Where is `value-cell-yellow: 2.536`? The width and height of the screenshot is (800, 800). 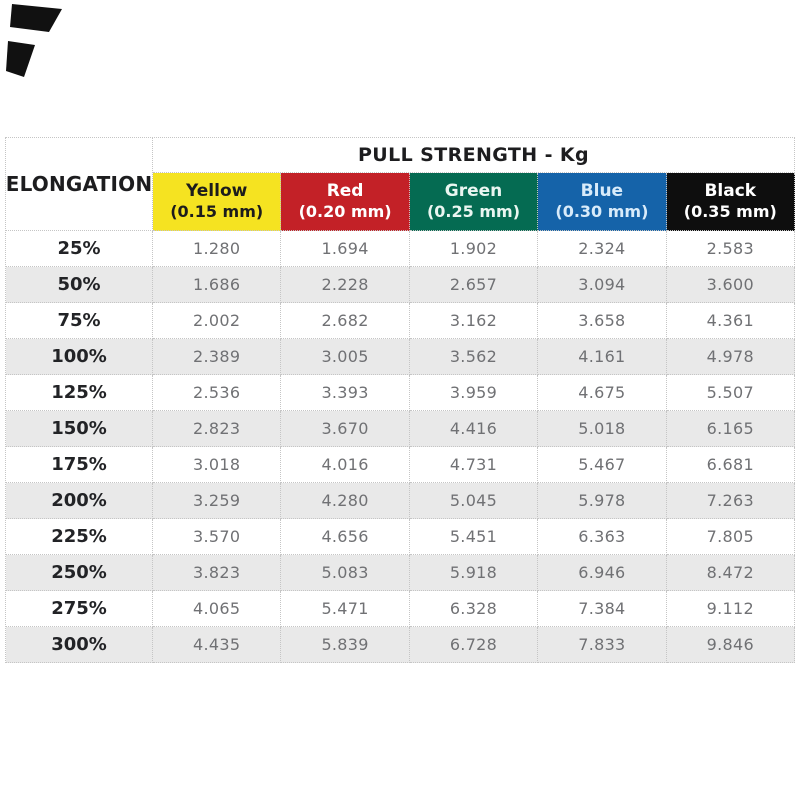 value-cell-yellow: 2.536 is located at coordinates (217, 393).